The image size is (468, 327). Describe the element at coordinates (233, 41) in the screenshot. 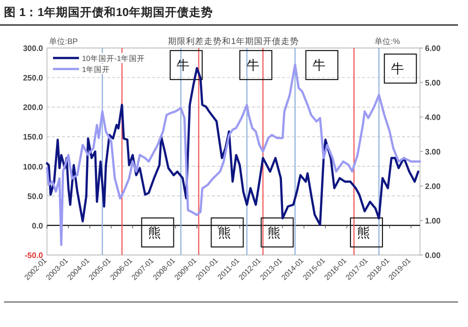

I see `chart-subtitle: 期限利差走势和1年期国开债走势` at that location.